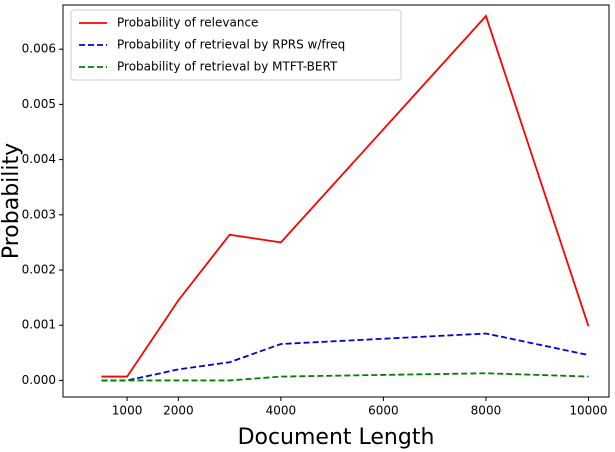 This screenshot has width=615, height=452. Describe the element at coordinates (336, 437) in the screenshot. I see `x-axis-label: Document Length` at that location.